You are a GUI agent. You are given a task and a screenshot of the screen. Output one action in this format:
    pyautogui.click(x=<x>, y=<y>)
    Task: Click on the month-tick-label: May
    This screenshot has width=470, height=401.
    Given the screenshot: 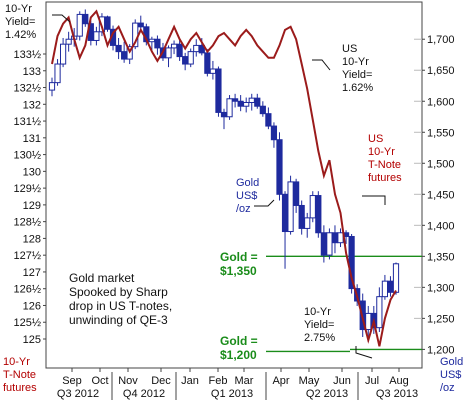 What is the action you would take?
    pyautogui.click(x=309, y=381)
    